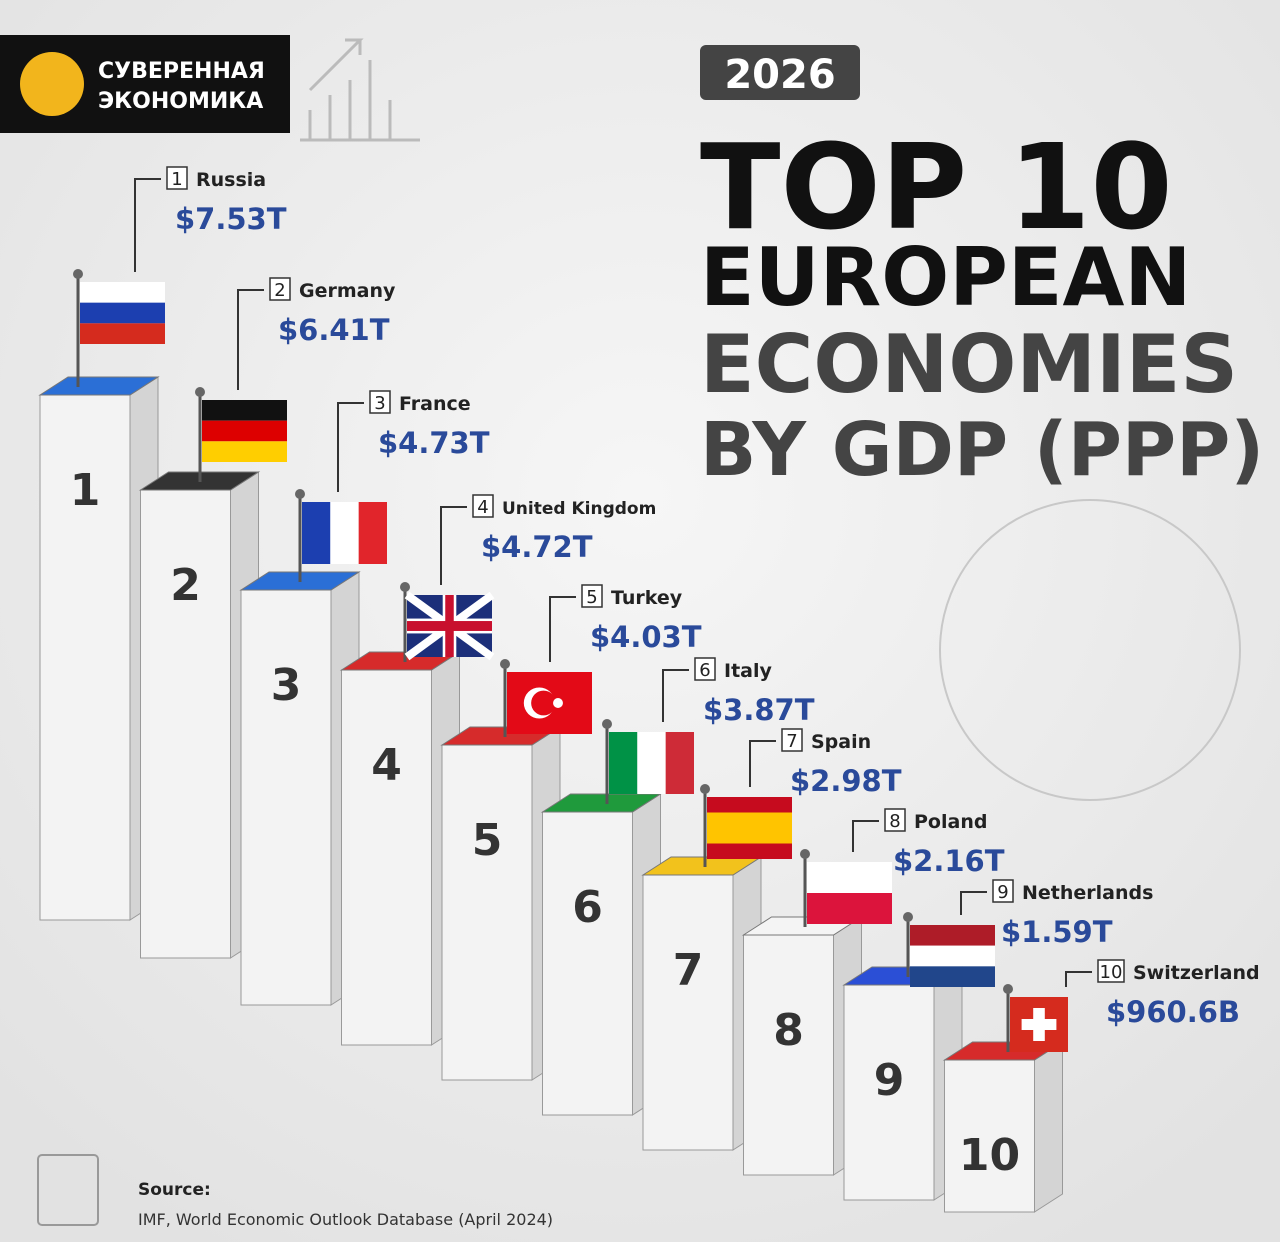 The image size is (1280, 1242). Describe the element at coordinates (748, 671) in the screenshot. I see `country-name: Italy` at that location.